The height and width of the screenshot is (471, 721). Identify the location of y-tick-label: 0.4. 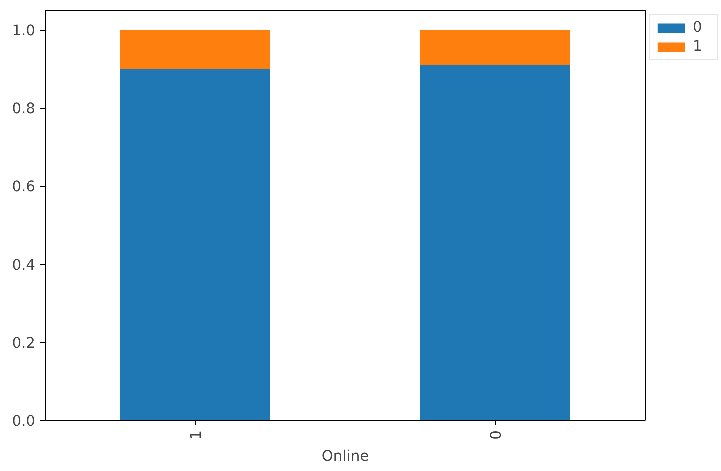
(24, 265).